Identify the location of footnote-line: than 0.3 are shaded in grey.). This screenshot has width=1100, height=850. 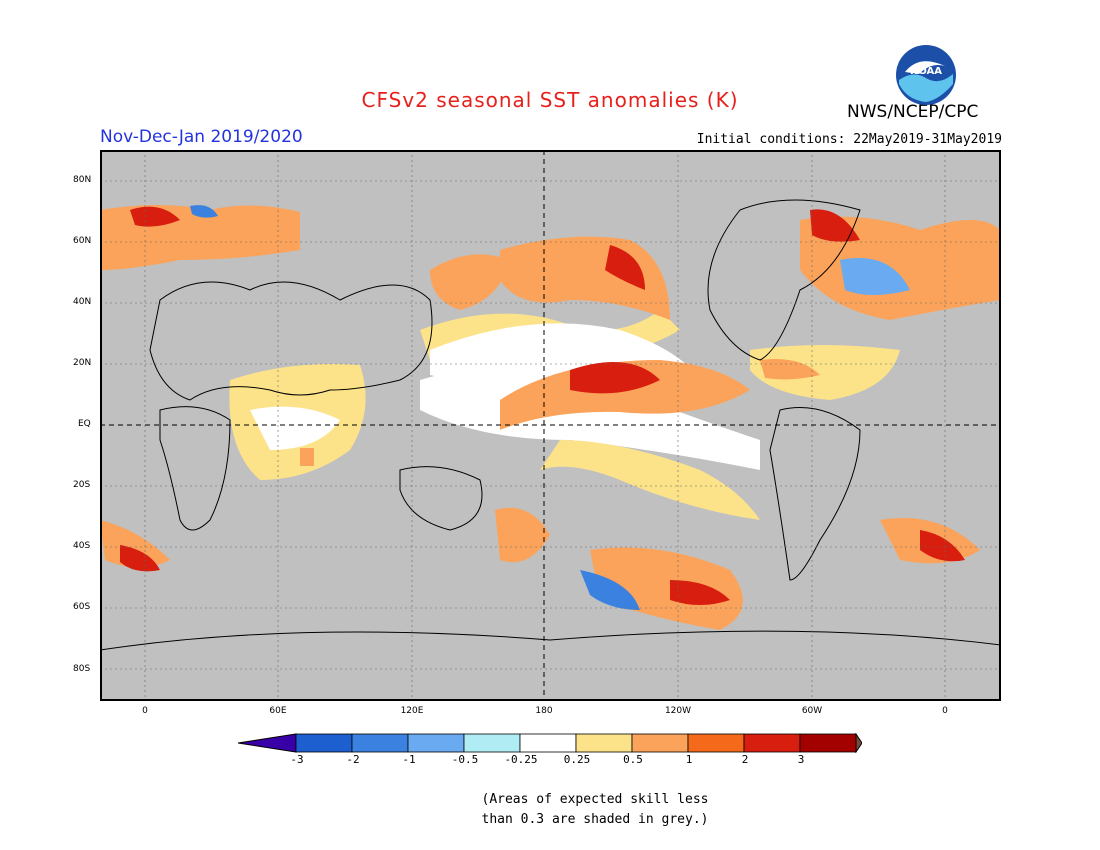
(595, 819).